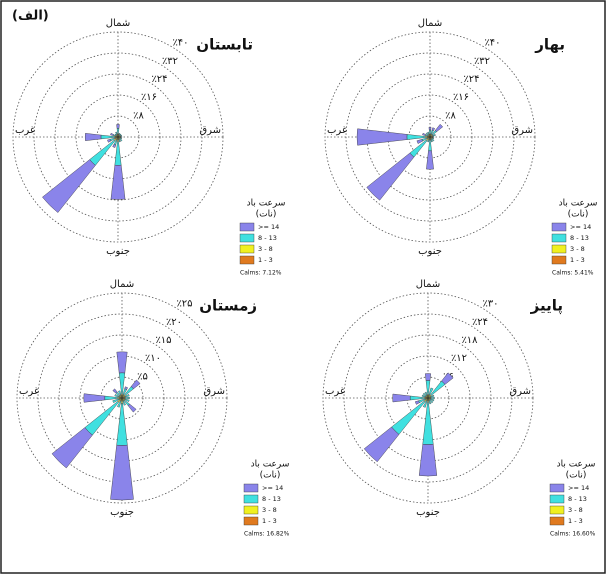  I want to click on calms-label: Calms: 16.60%, so click(573, 534).